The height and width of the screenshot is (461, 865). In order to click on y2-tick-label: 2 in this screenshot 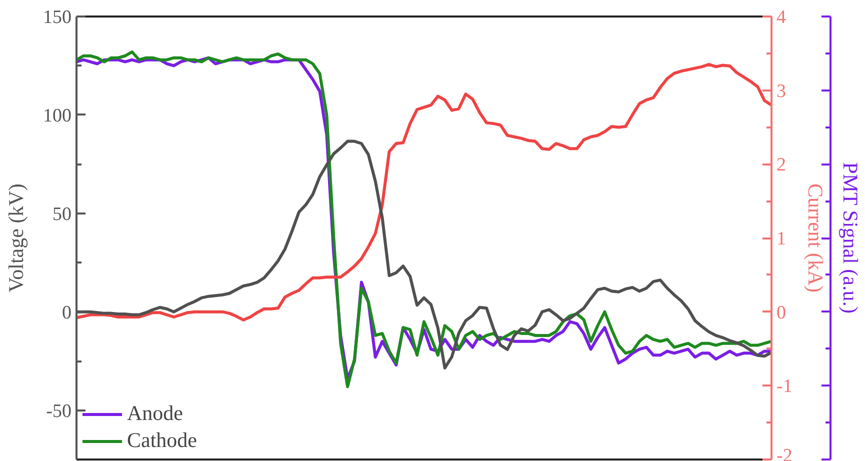, I will do `click(781, 165)`.